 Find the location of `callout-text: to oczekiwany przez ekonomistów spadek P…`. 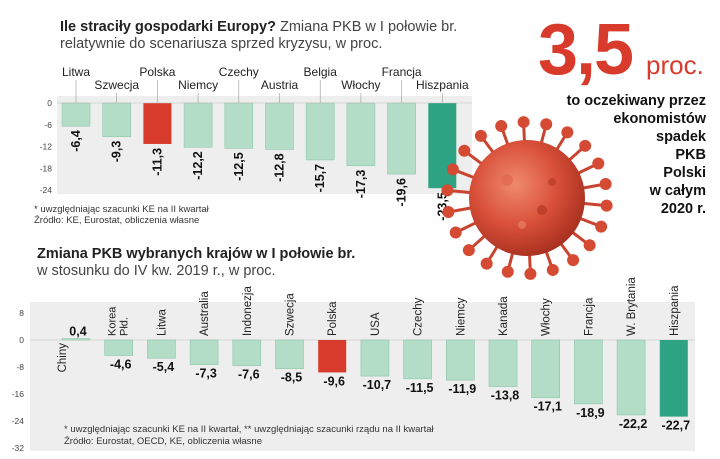

callout-text: to oczekiwany przez ekonomistów spadek P… is located at coordinates (606, 155).